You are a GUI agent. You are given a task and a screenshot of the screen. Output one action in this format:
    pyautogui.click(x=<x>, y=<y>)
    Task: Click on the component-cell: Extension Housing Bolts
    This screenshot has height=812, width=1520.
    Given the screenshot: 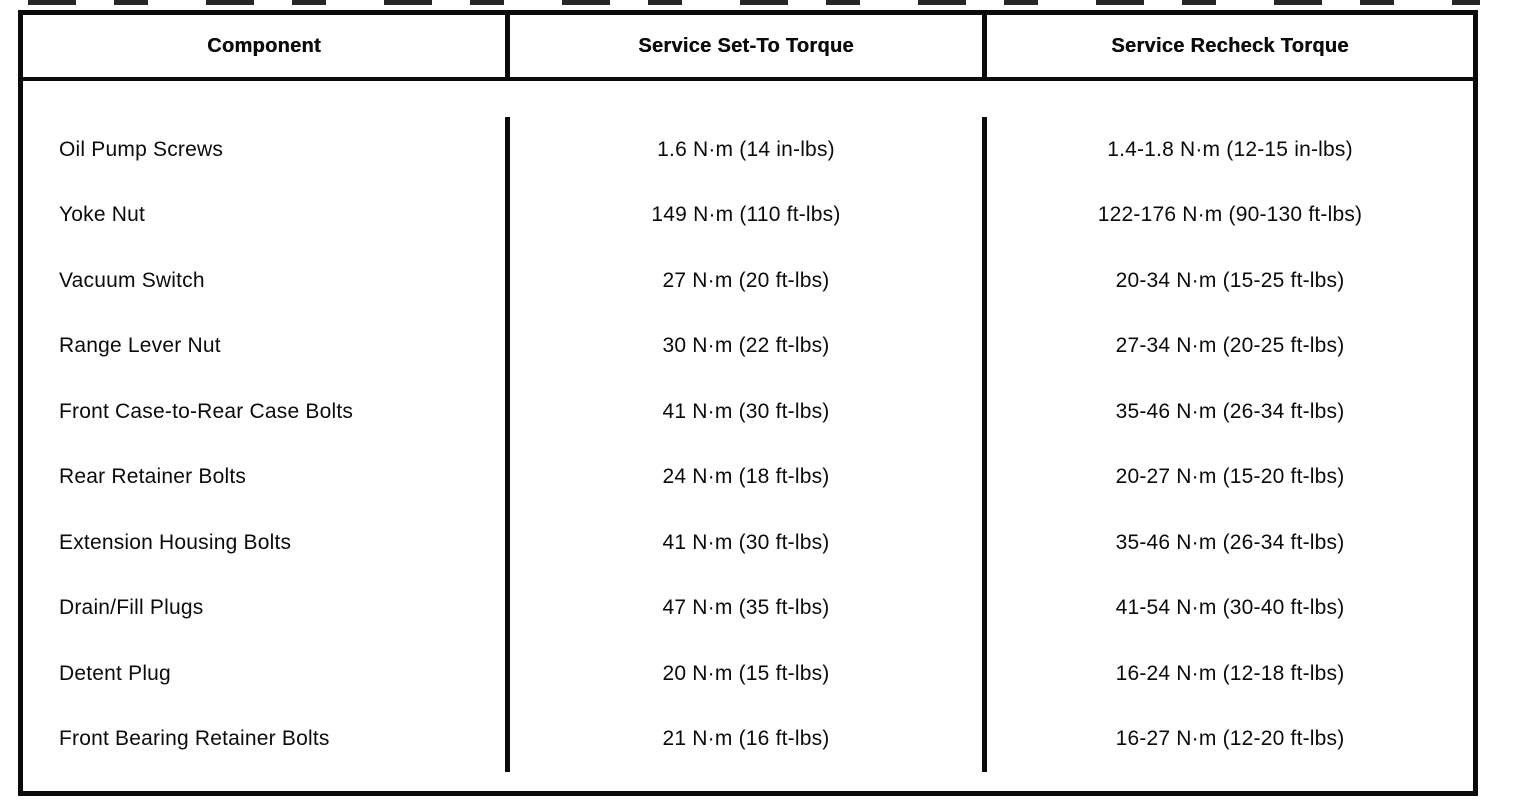 What is the action you would take?
    pyautogui.click(x=266, y=543)
    